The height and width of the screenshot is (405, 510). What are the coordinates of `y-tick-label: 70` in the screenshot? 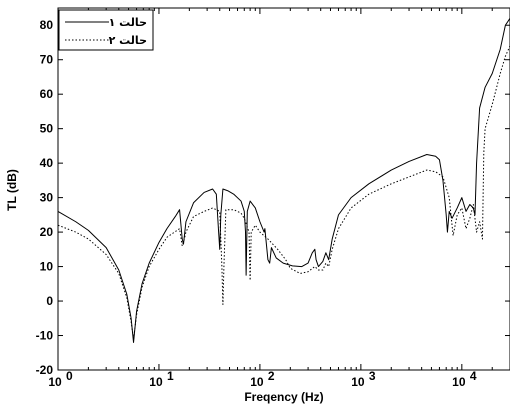 It's located at (47, 60).